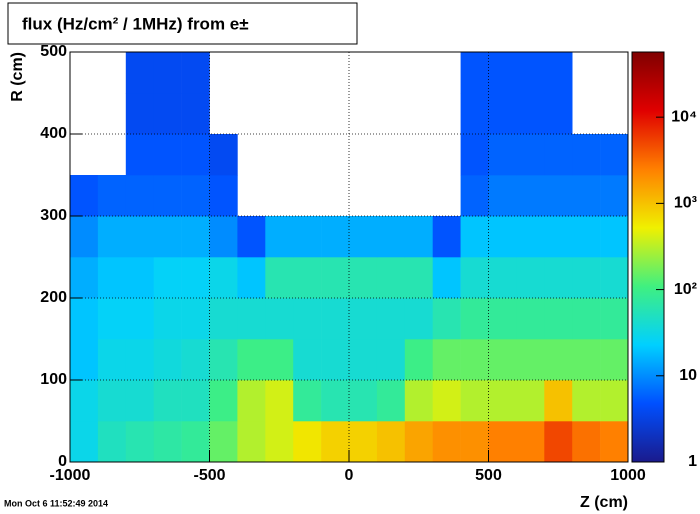  What do you see at coordinates (56, 503) in the screenshot?
I see `timestamp: Mon Oct 6 11:52:49 2014` at bounding box center [56, 503].